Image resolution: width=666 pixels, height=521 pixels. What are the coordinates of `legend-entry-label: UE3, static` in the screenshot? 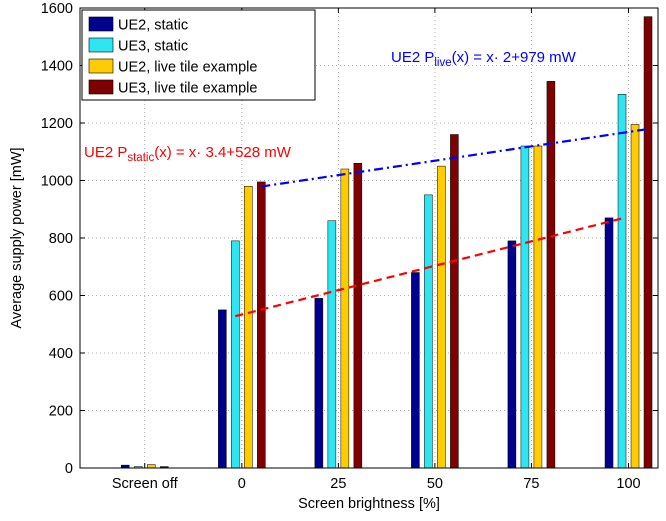 It's located at (153, 47).